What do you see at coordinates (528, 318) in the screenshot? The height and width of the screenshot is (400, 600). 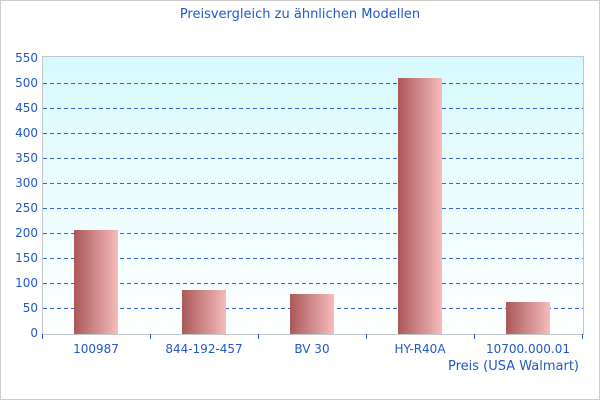 I see `bar-10700.000.01` at bounding box center [528, 318].